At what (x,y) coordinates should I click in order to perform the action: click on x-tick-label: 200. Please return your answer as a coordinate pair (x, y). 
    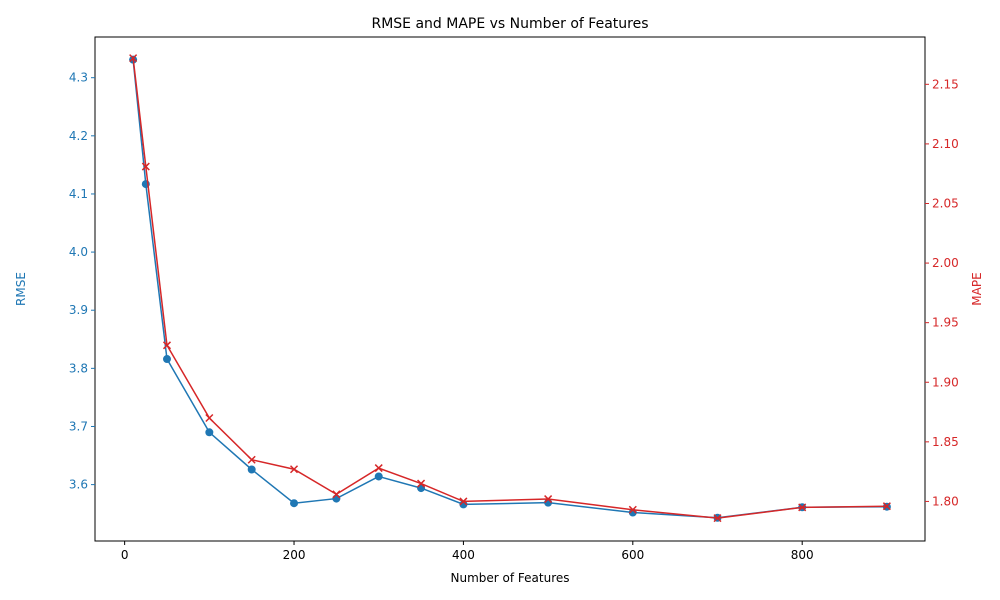
    Looking at the image, I should click on (294, 555).